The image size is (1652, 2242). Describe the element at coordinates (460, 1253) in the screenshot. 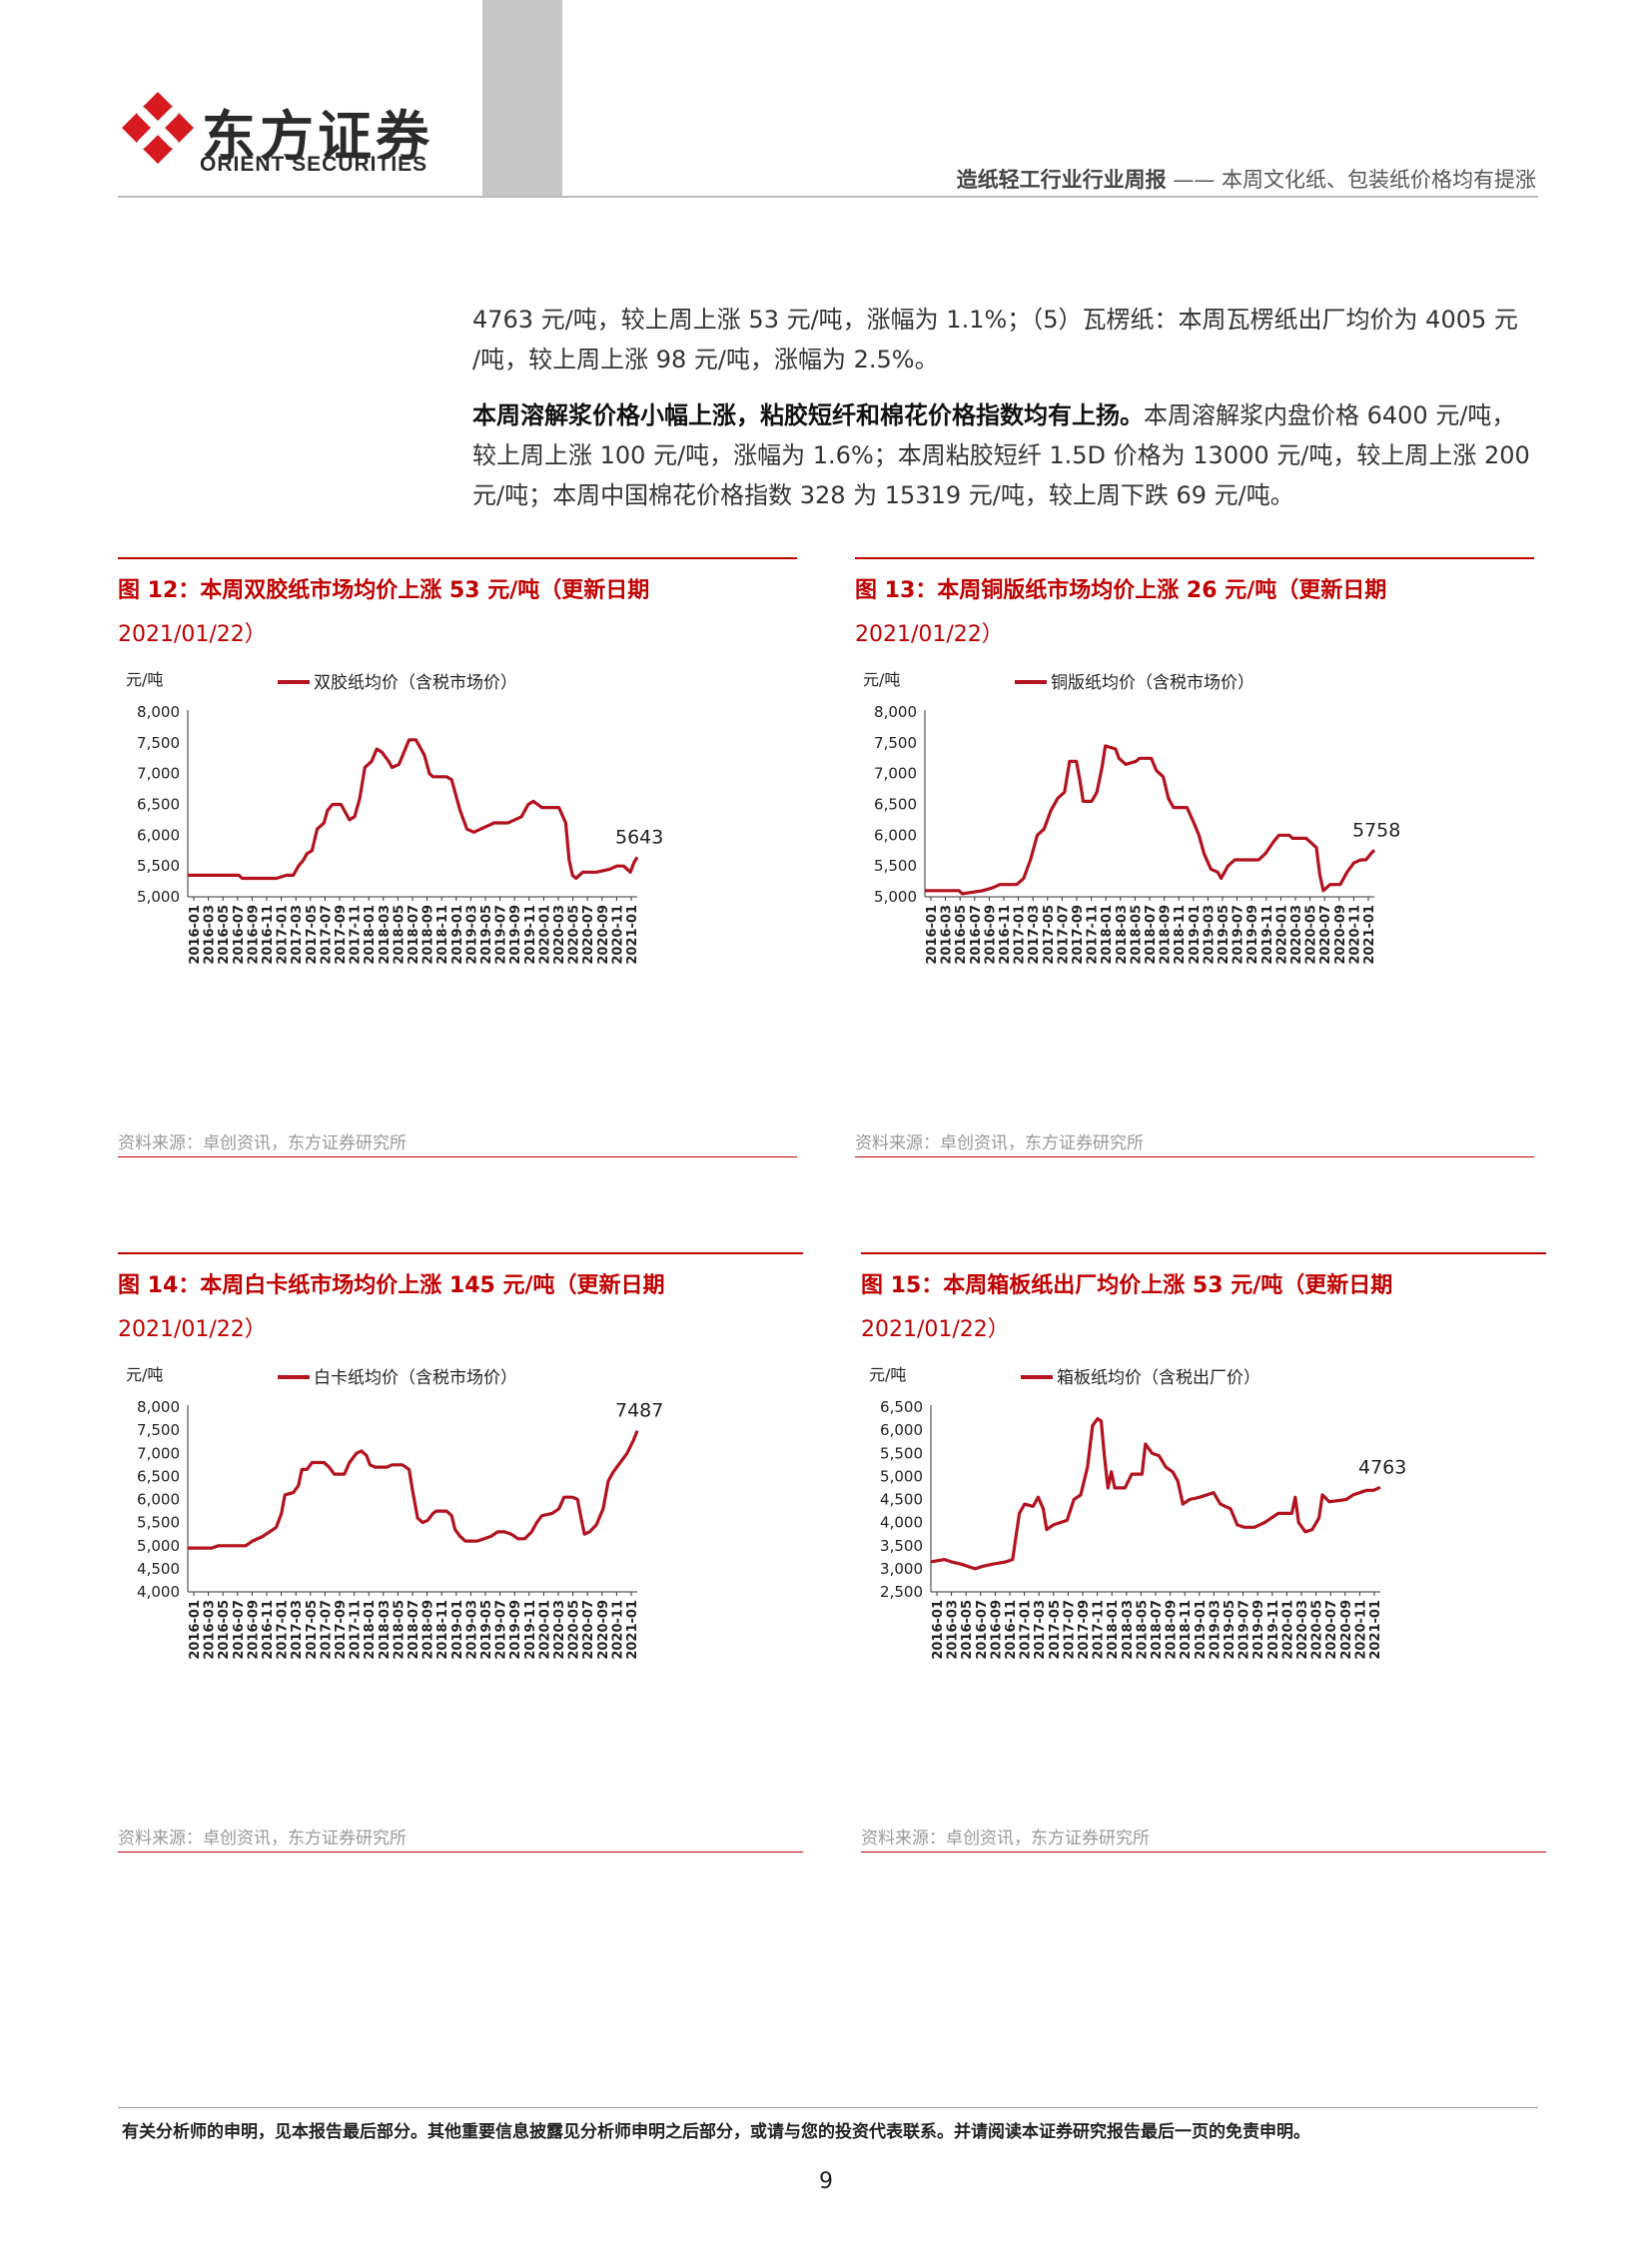

I see `figure-top-rule` at that location.